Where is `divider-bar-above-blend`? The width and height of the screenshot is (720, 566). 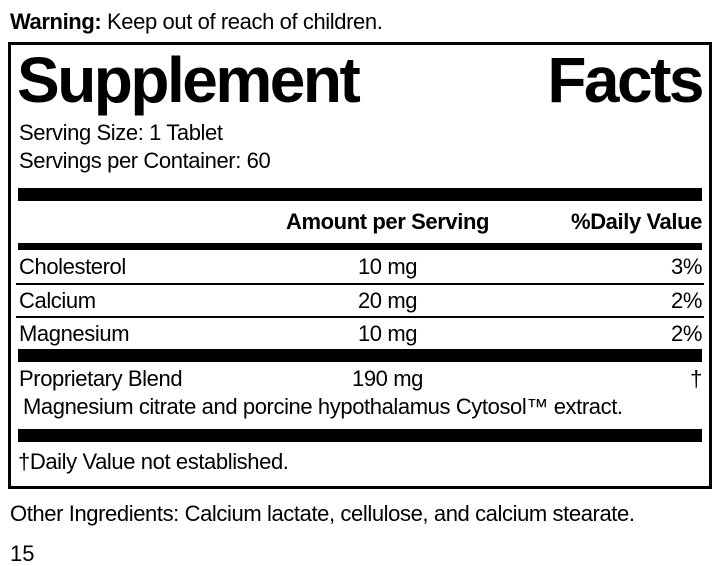
divider-bar-above-blend is located at coordinates (360, 356).